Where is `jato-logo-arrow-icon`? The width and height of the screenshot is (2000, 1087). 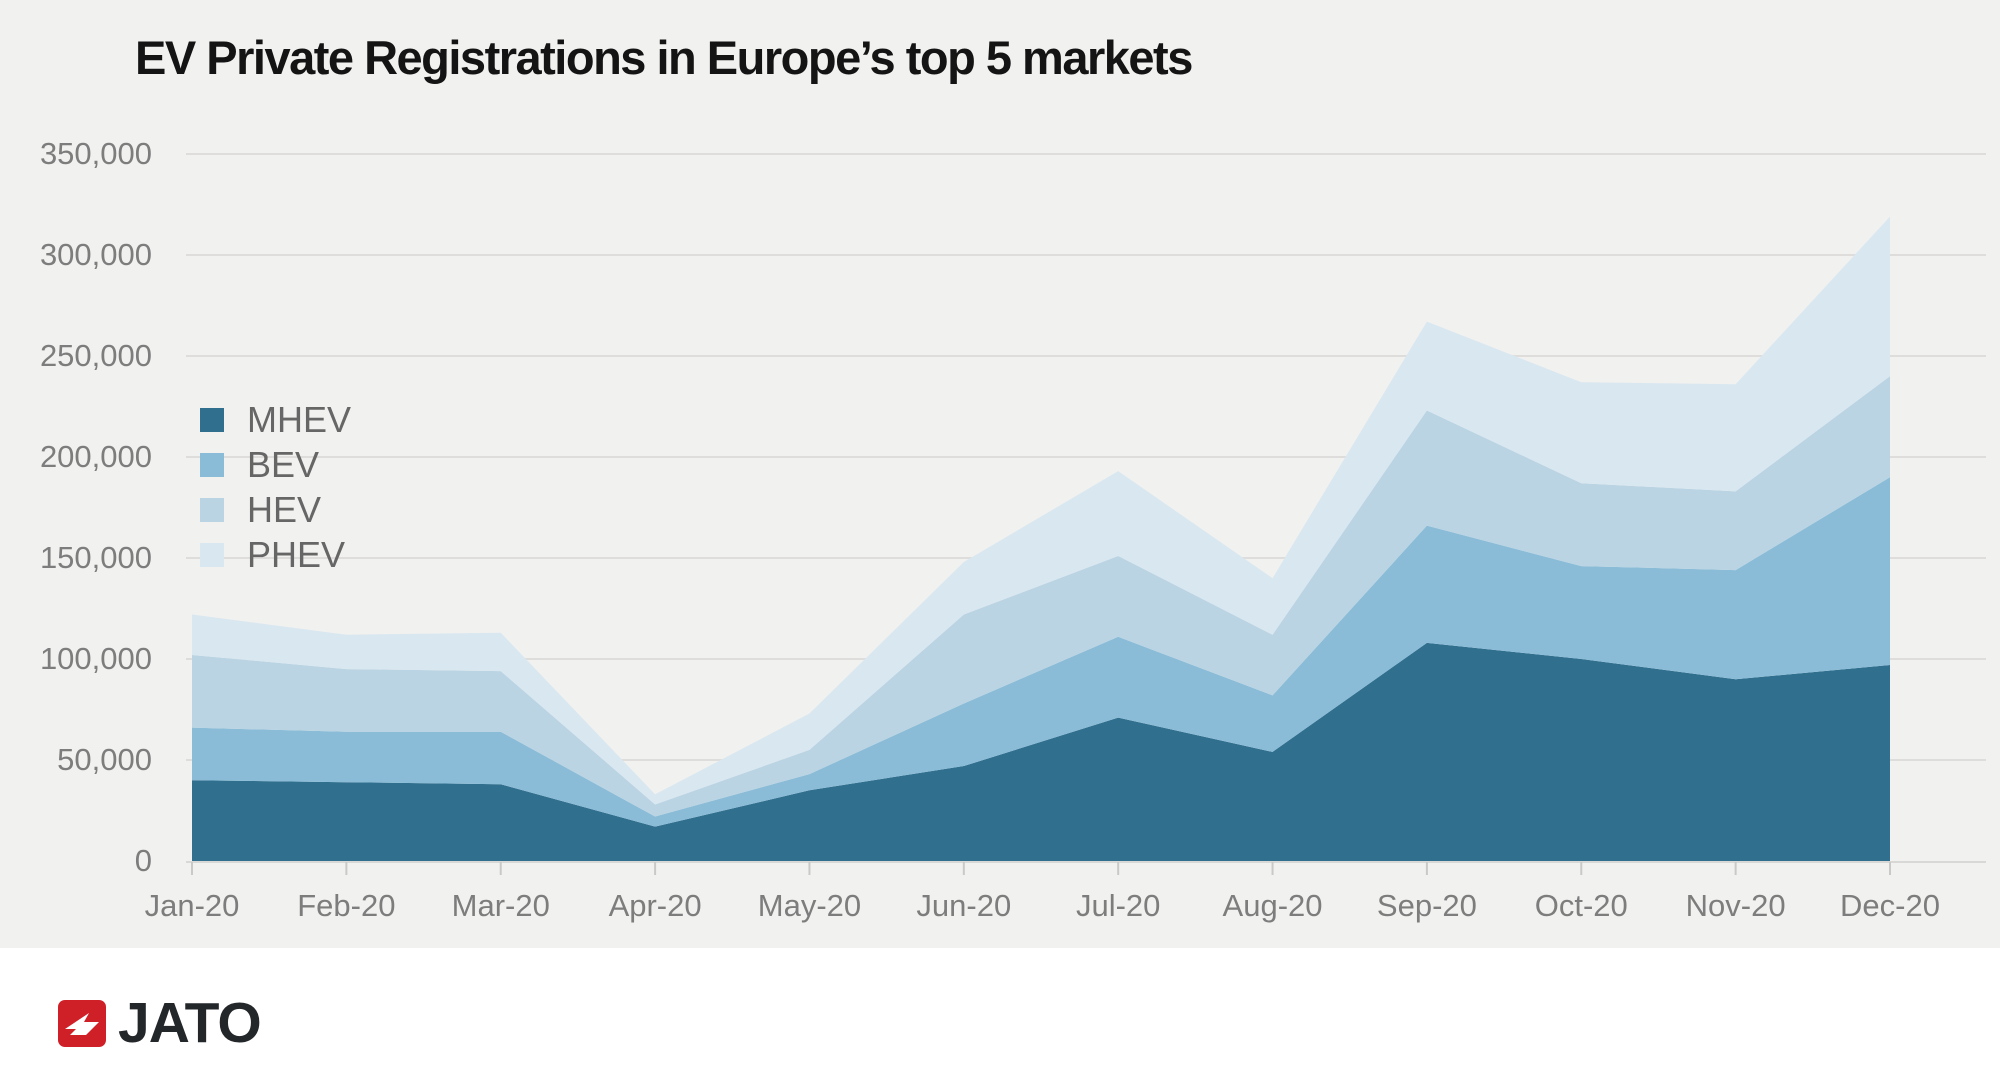 jato-logo-arrow-icon is located at coordinates (82, 1023).